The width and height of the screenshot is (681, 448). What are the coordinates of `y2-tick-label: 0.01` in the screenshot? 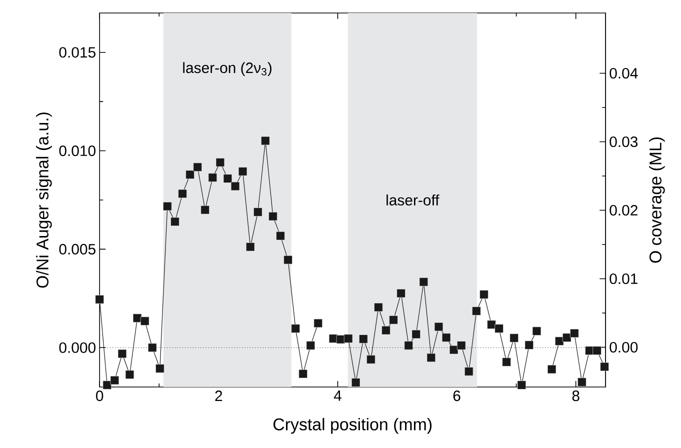 It's located at (624, 278).